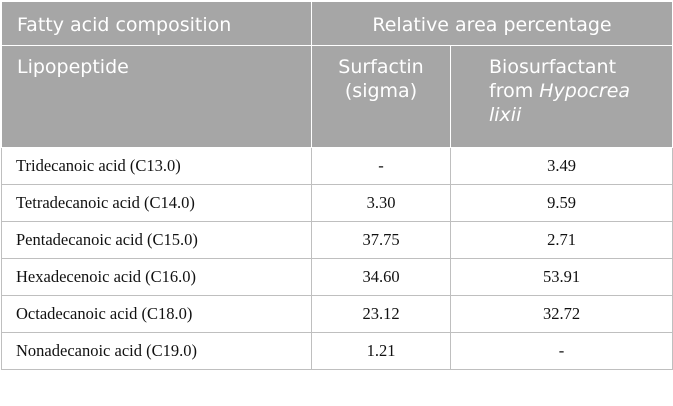 Image resolution: width=673 pixels, height=406 pixels. I want to click on header-biosurfactant-genus: Hypocrea, so click(585, 91).